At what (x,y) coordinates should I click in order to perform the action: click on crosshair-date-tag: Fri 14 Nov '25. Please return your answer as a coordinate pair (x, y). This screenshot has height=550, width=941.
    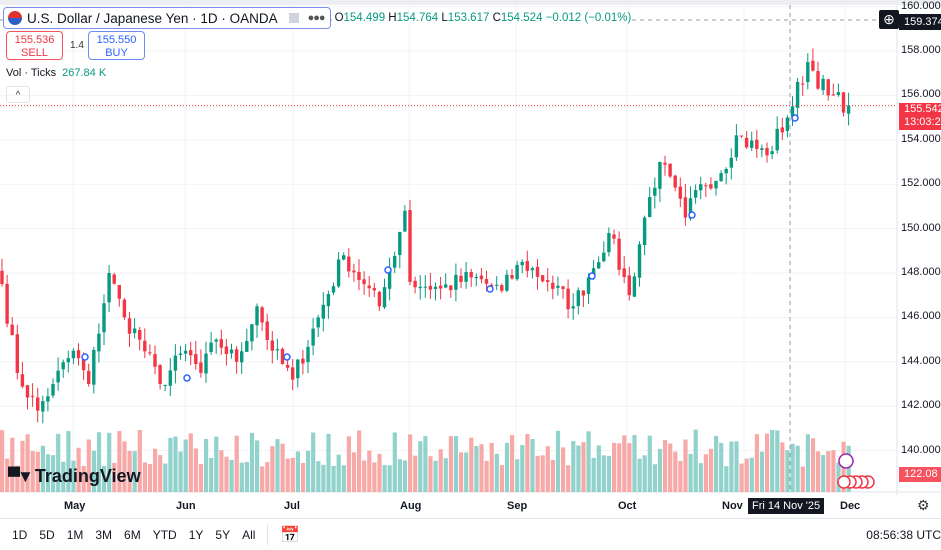
    Looking at the image, I should click on (786, 506).